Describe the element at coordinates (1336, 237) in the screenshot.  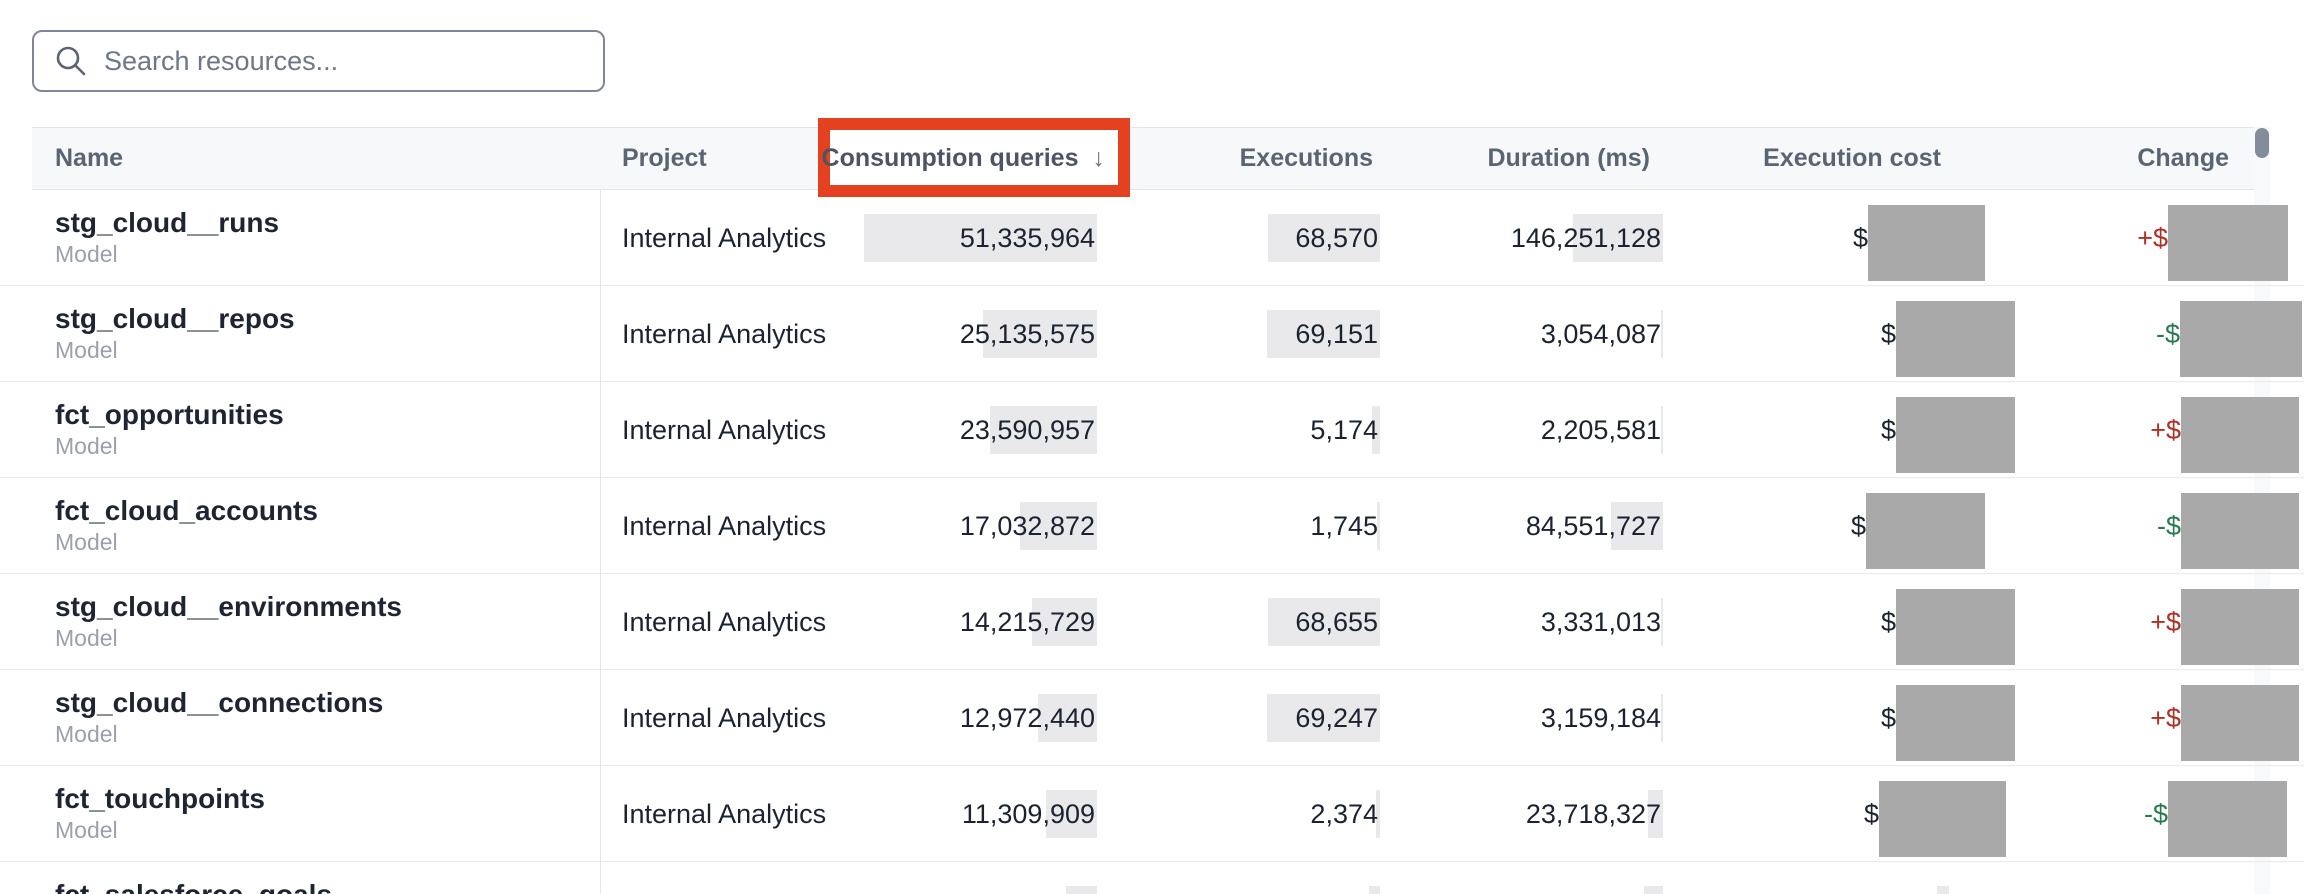
I see `executions-value-text: 68,570` at that location.